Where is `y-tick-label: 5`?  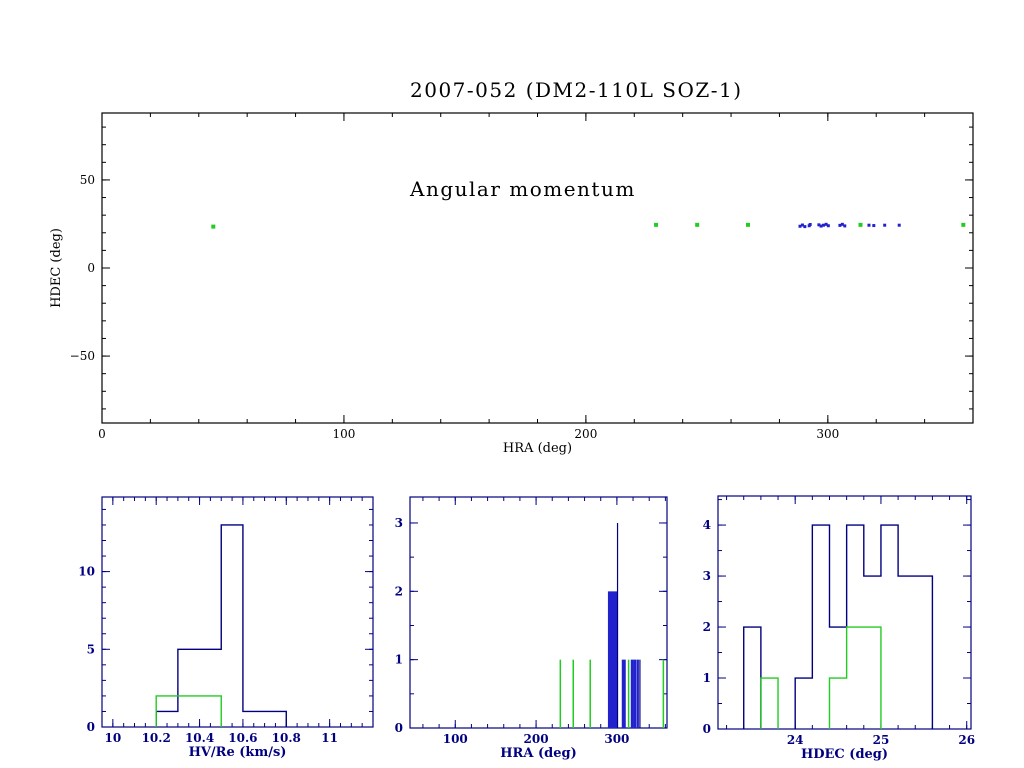
y-tick-label: 5 is located at coordinates (91, 649).